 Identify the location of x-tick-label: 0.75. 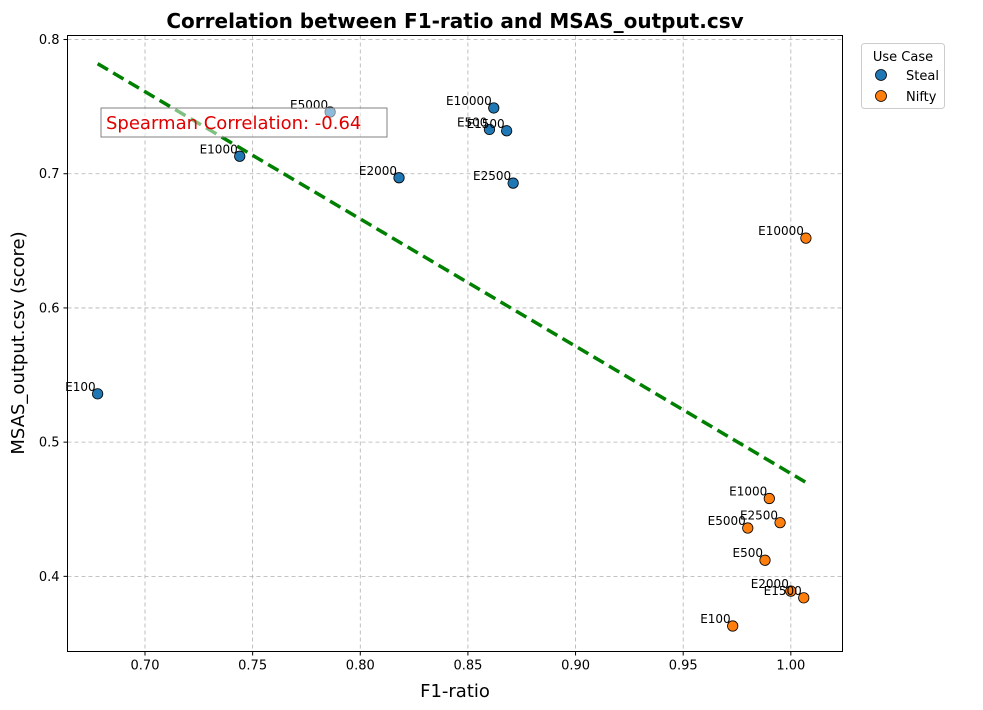
(252, 666).